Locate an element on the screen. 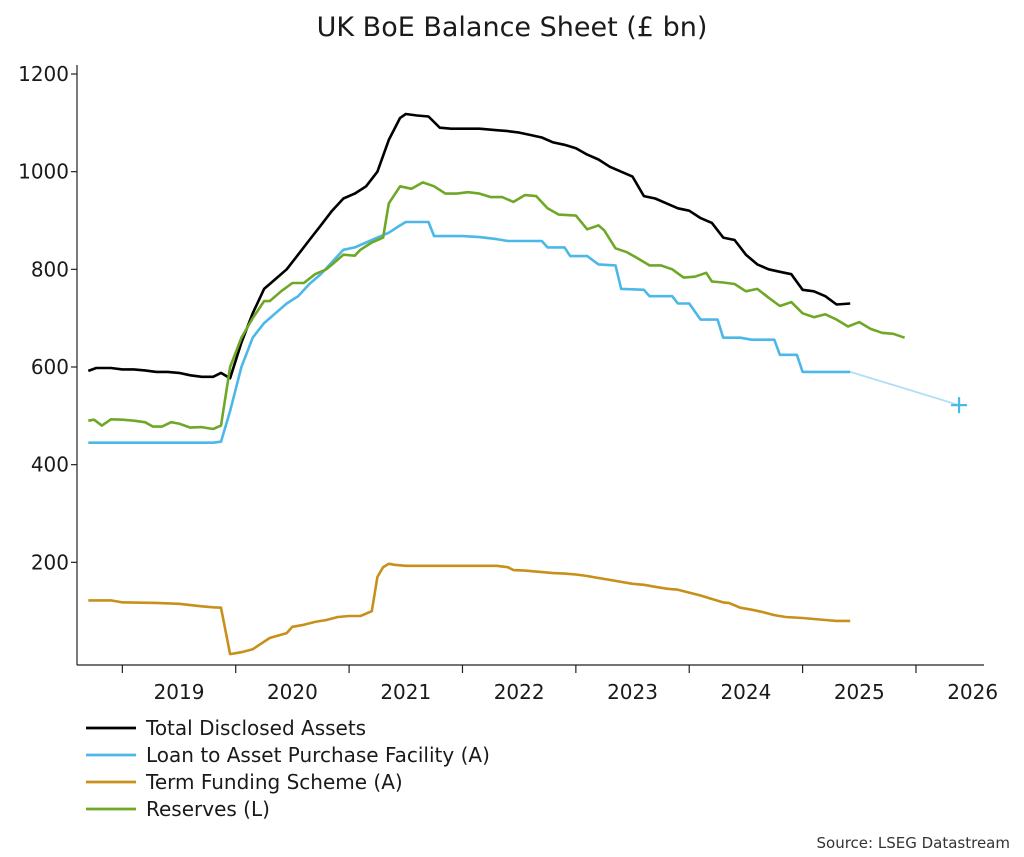 Image resolution: width=1024 pixels, height=857 pixels. x-tick-label: 2022 is located at coordinates (519, 692).